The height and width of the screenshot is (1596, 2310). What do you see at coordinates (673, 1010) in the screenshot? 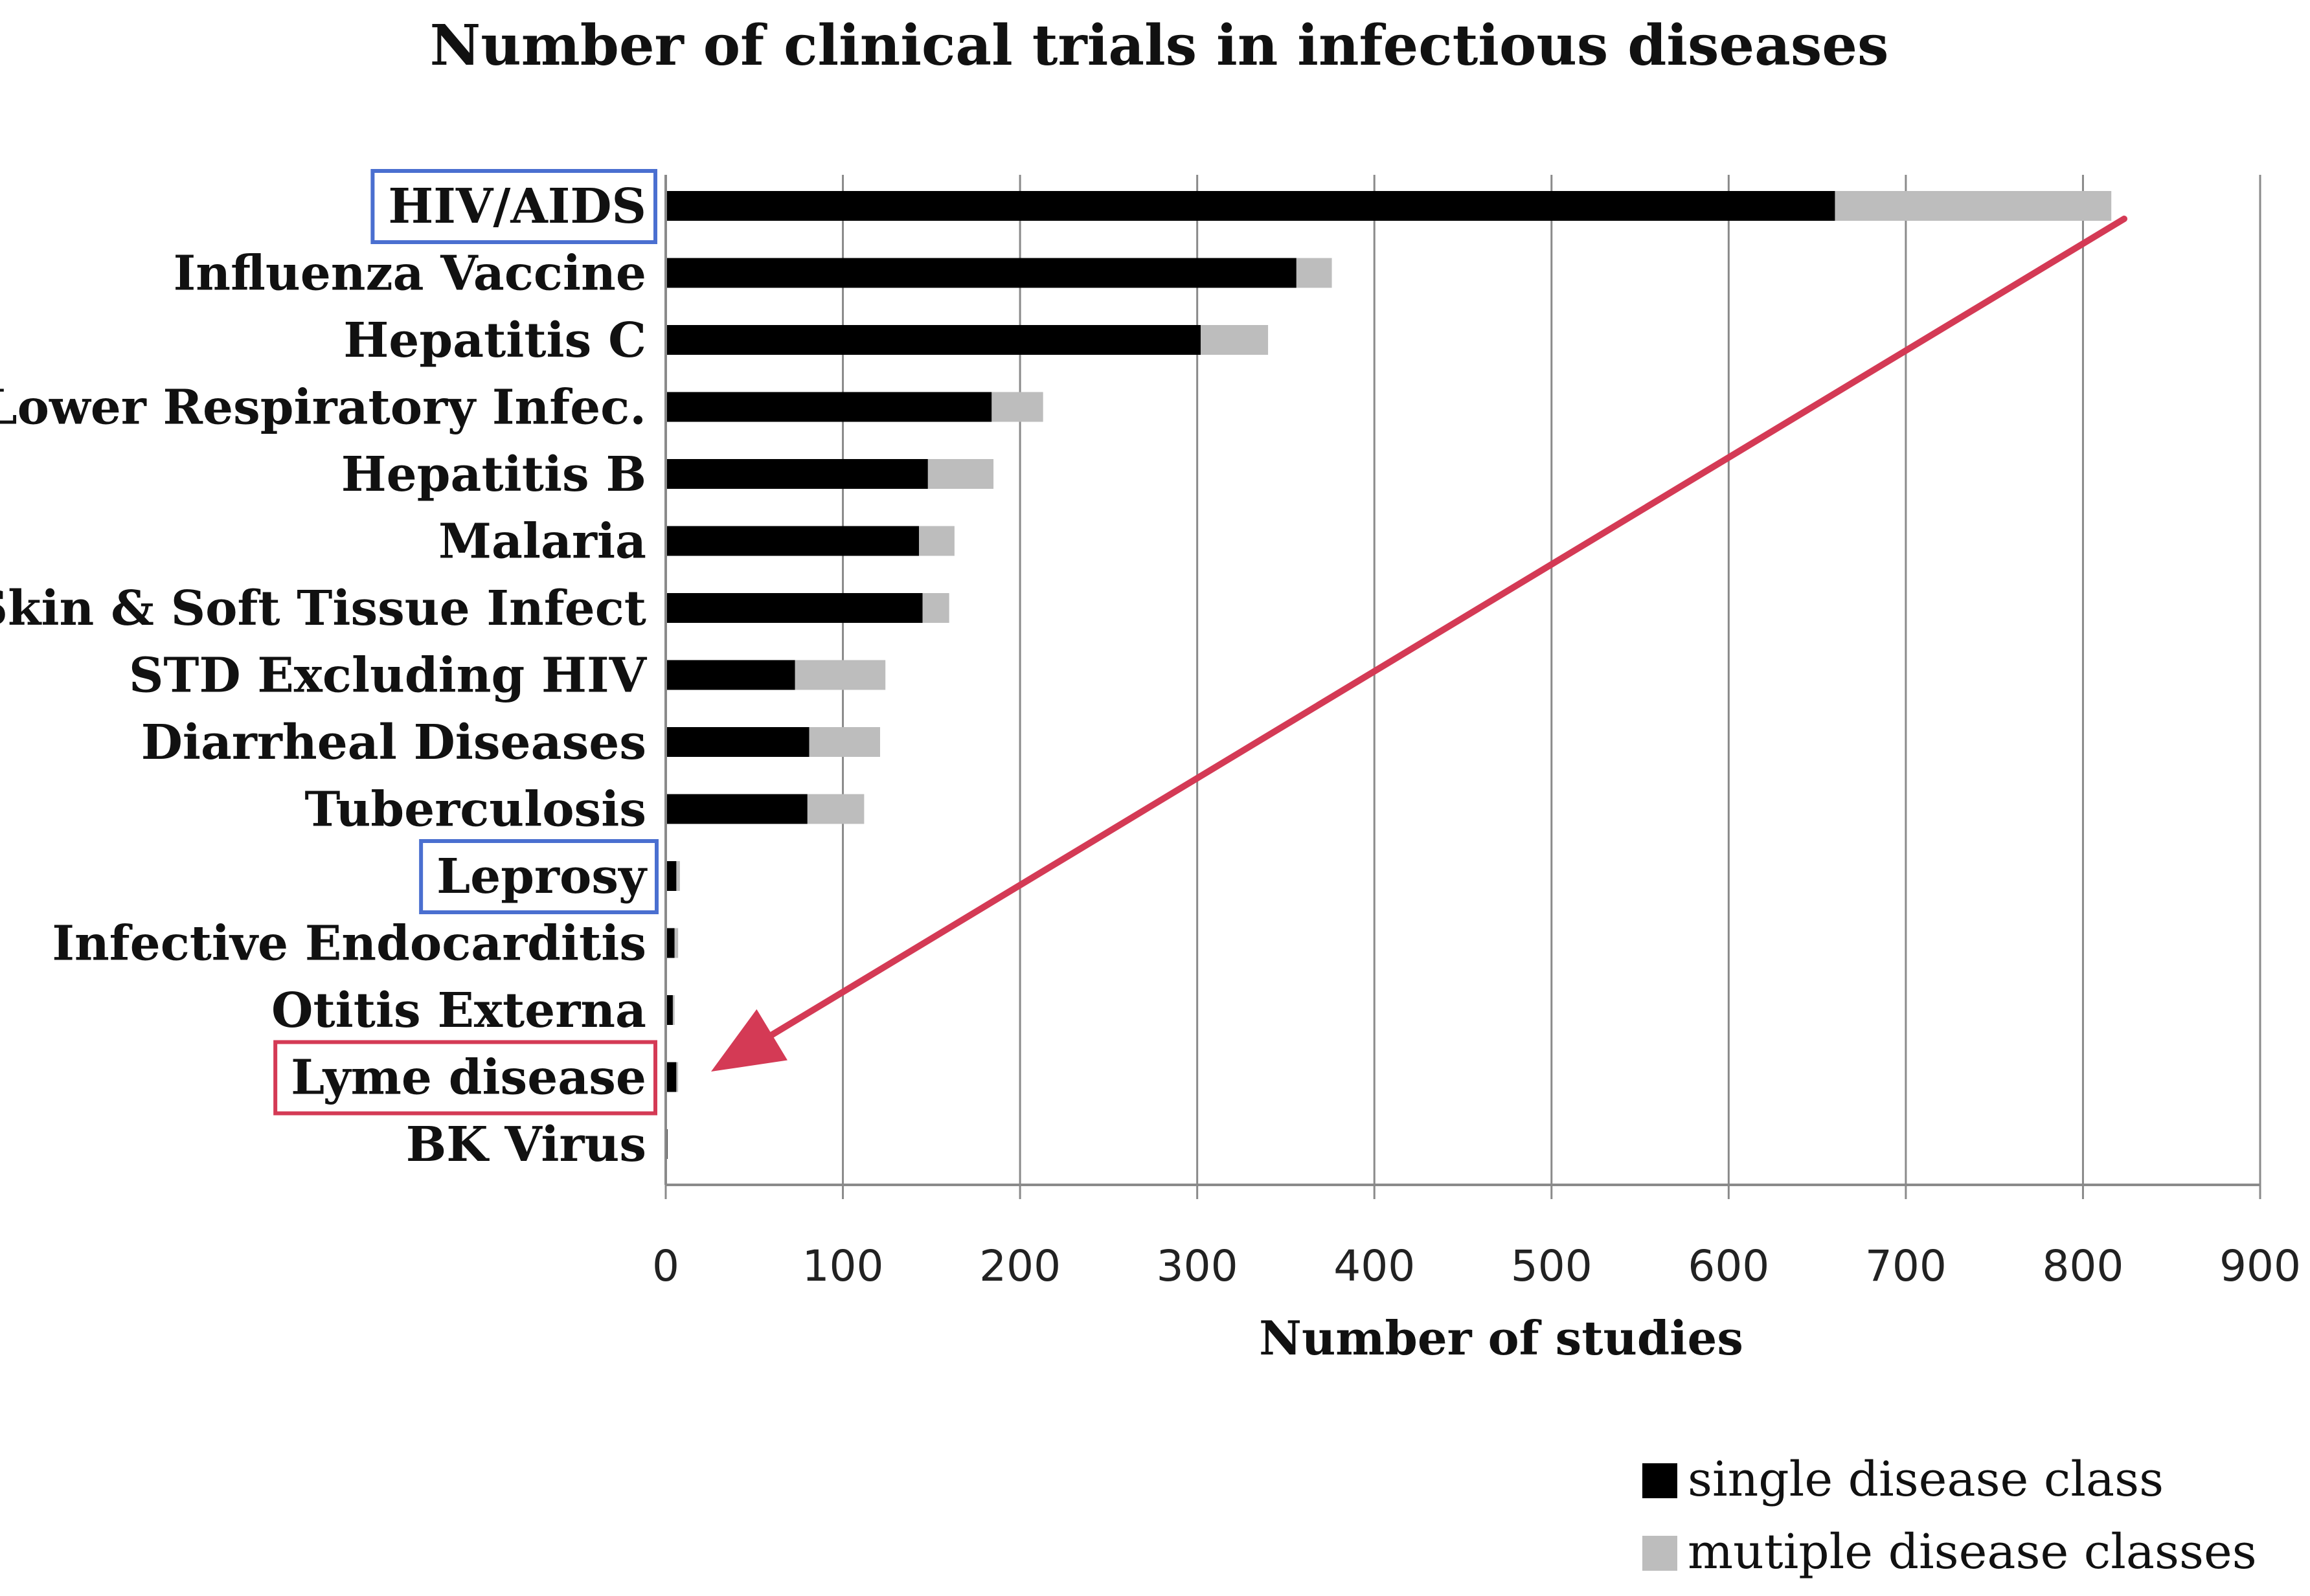
I see `bar-multiple-otitis-externa` at bounding box center [673, 1010].